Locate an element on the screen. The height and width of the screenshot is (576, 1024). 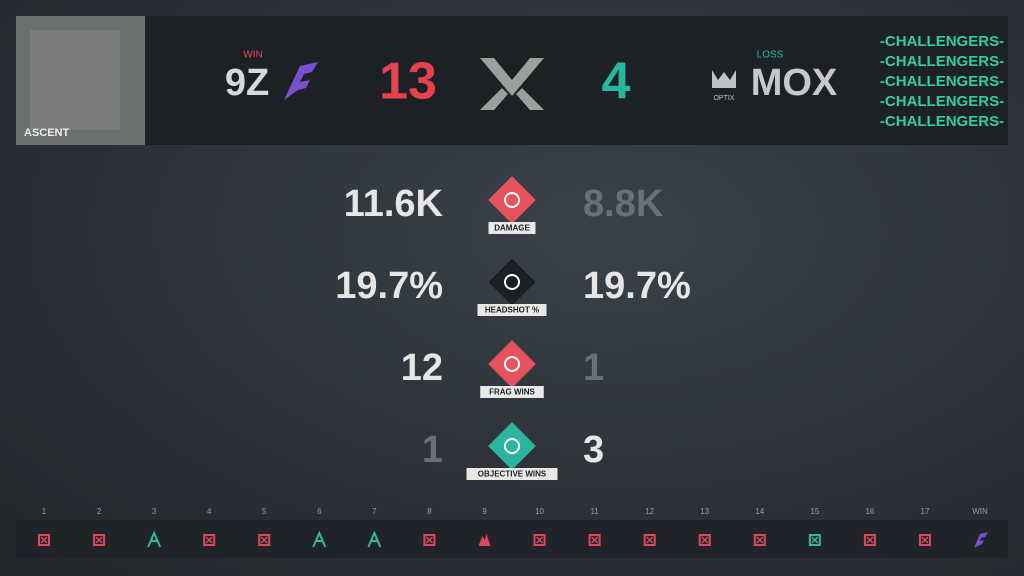
round-bar is located at coordinates (512, 539).